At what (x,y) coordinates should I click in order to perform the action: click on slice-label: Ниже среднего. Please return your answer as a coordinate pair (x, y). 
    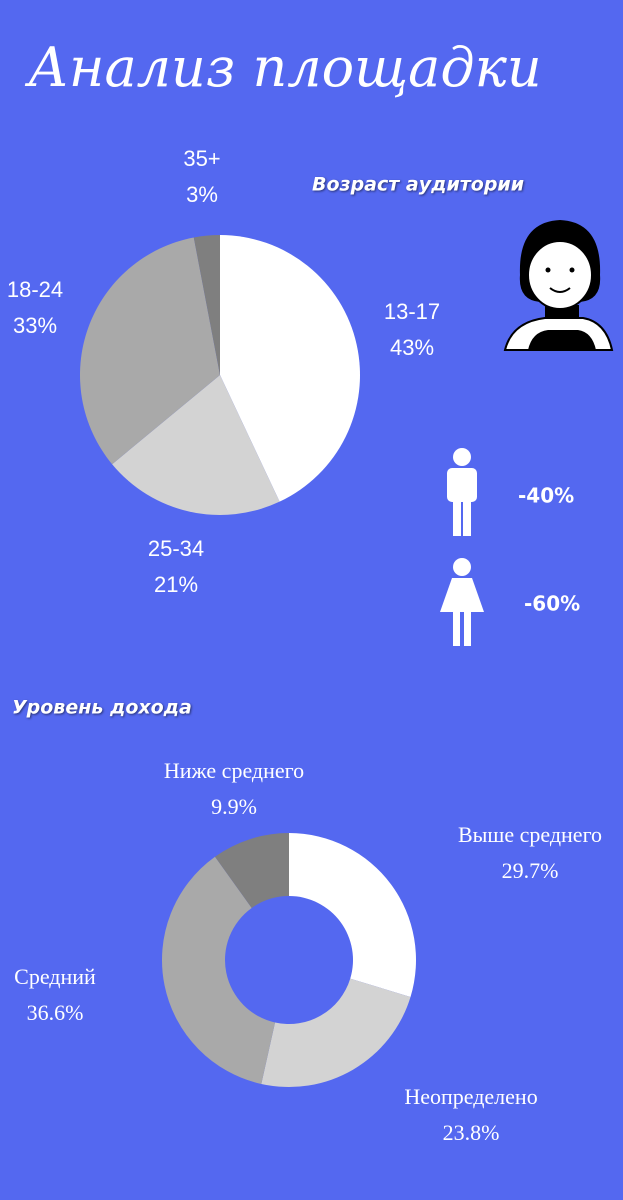
    Looking at the image, I should click on (234, 770).